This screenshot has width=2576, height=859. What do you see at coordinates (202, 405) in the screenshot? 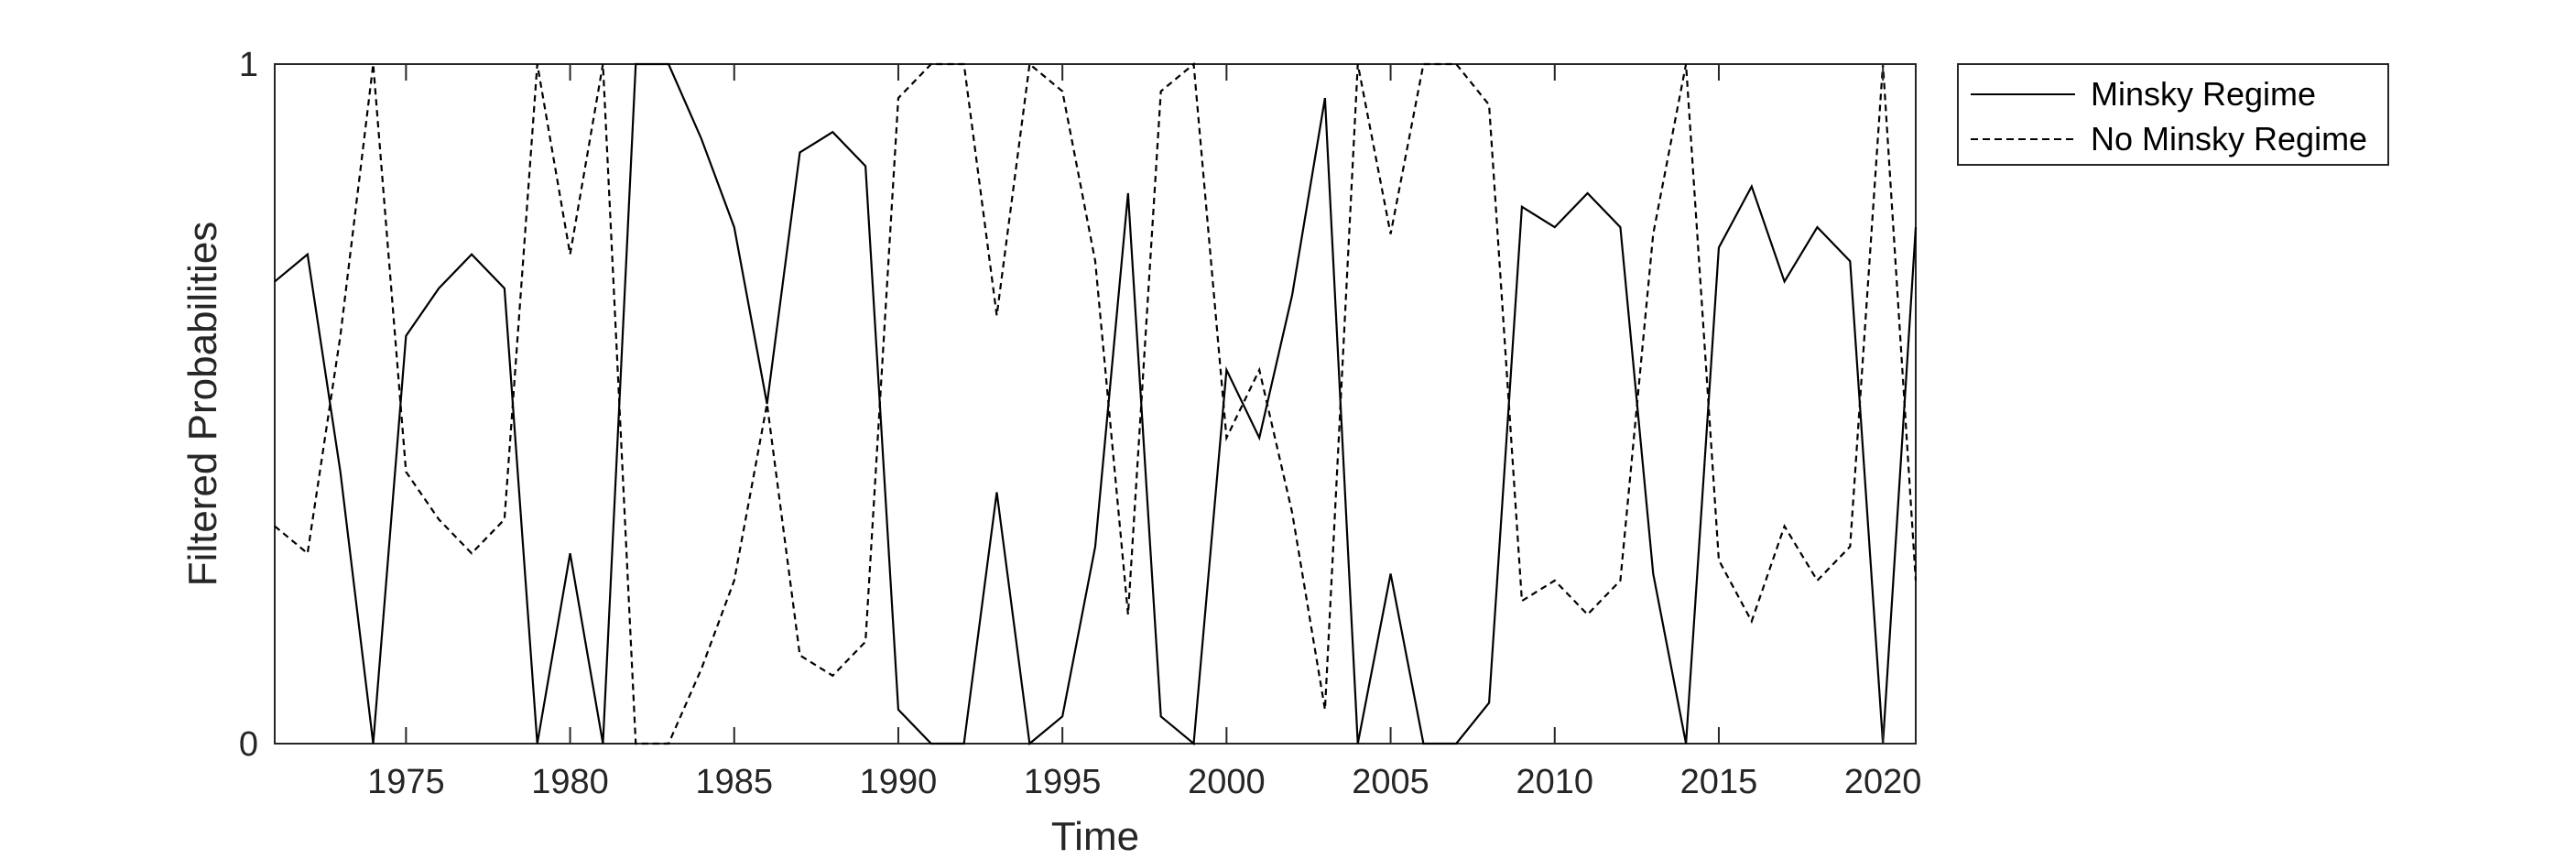
I see `y-axis-title: Filtered Probabilities` at bounding box center [202, 405].